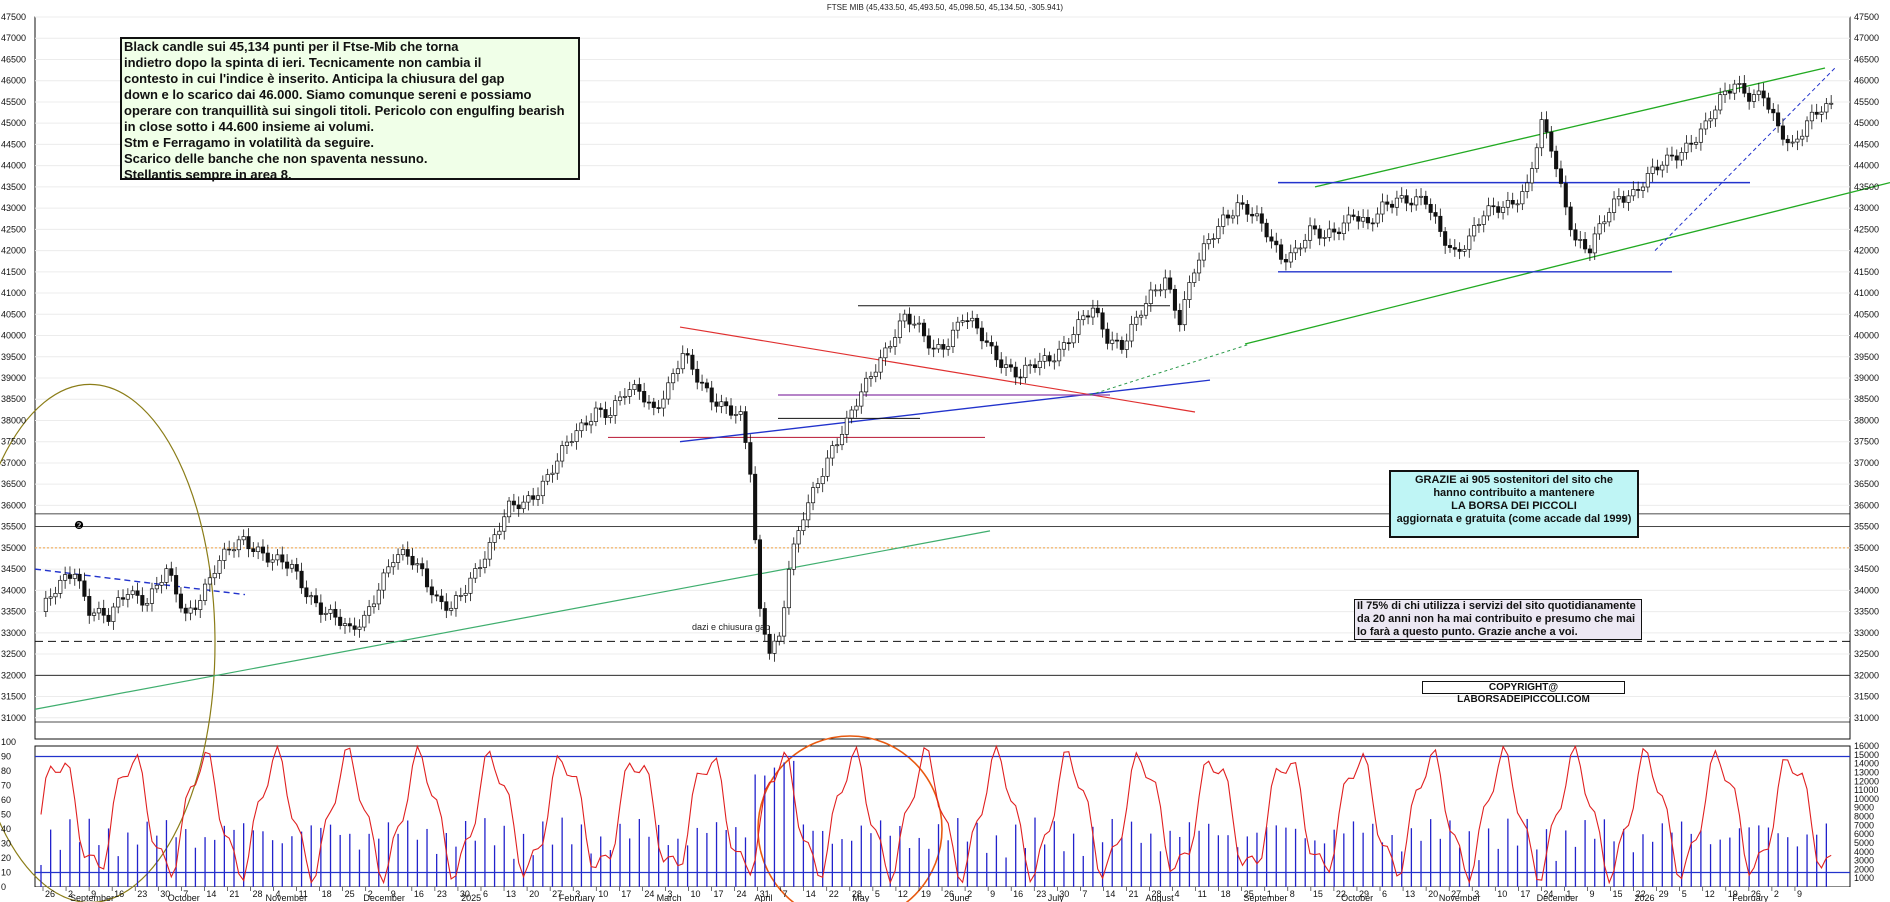 The width and height of the screenshot is (1890, 902). Describe the element at coordinates (960, 897) in the screenshot. I see `month-label: June` at that location.